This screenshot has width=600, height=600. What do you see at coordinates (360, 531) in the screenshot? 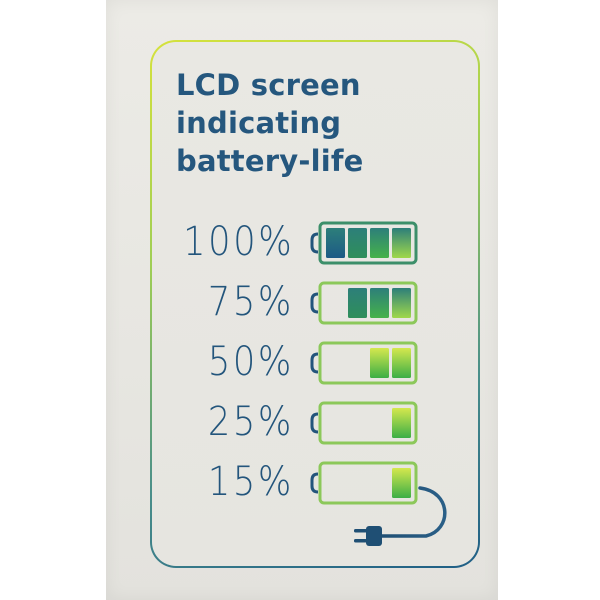
I see `plug-prong-top` at bounding box center [360, 531].